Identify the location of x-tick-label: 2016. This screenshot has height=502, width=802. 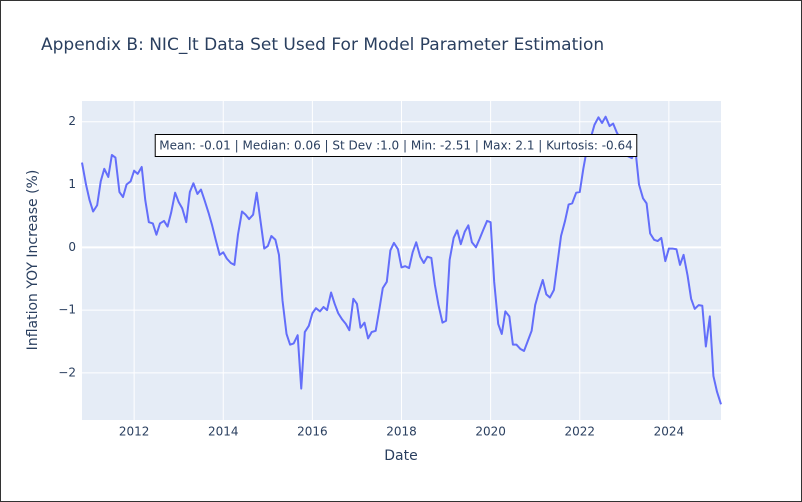
(312, 432).